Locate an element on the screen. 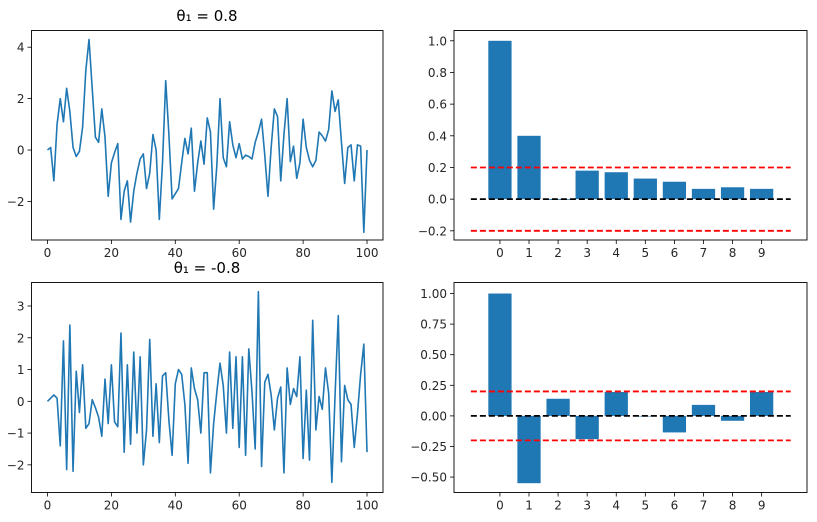  y-tick-label: 3 is located at coordinates (21, 307).